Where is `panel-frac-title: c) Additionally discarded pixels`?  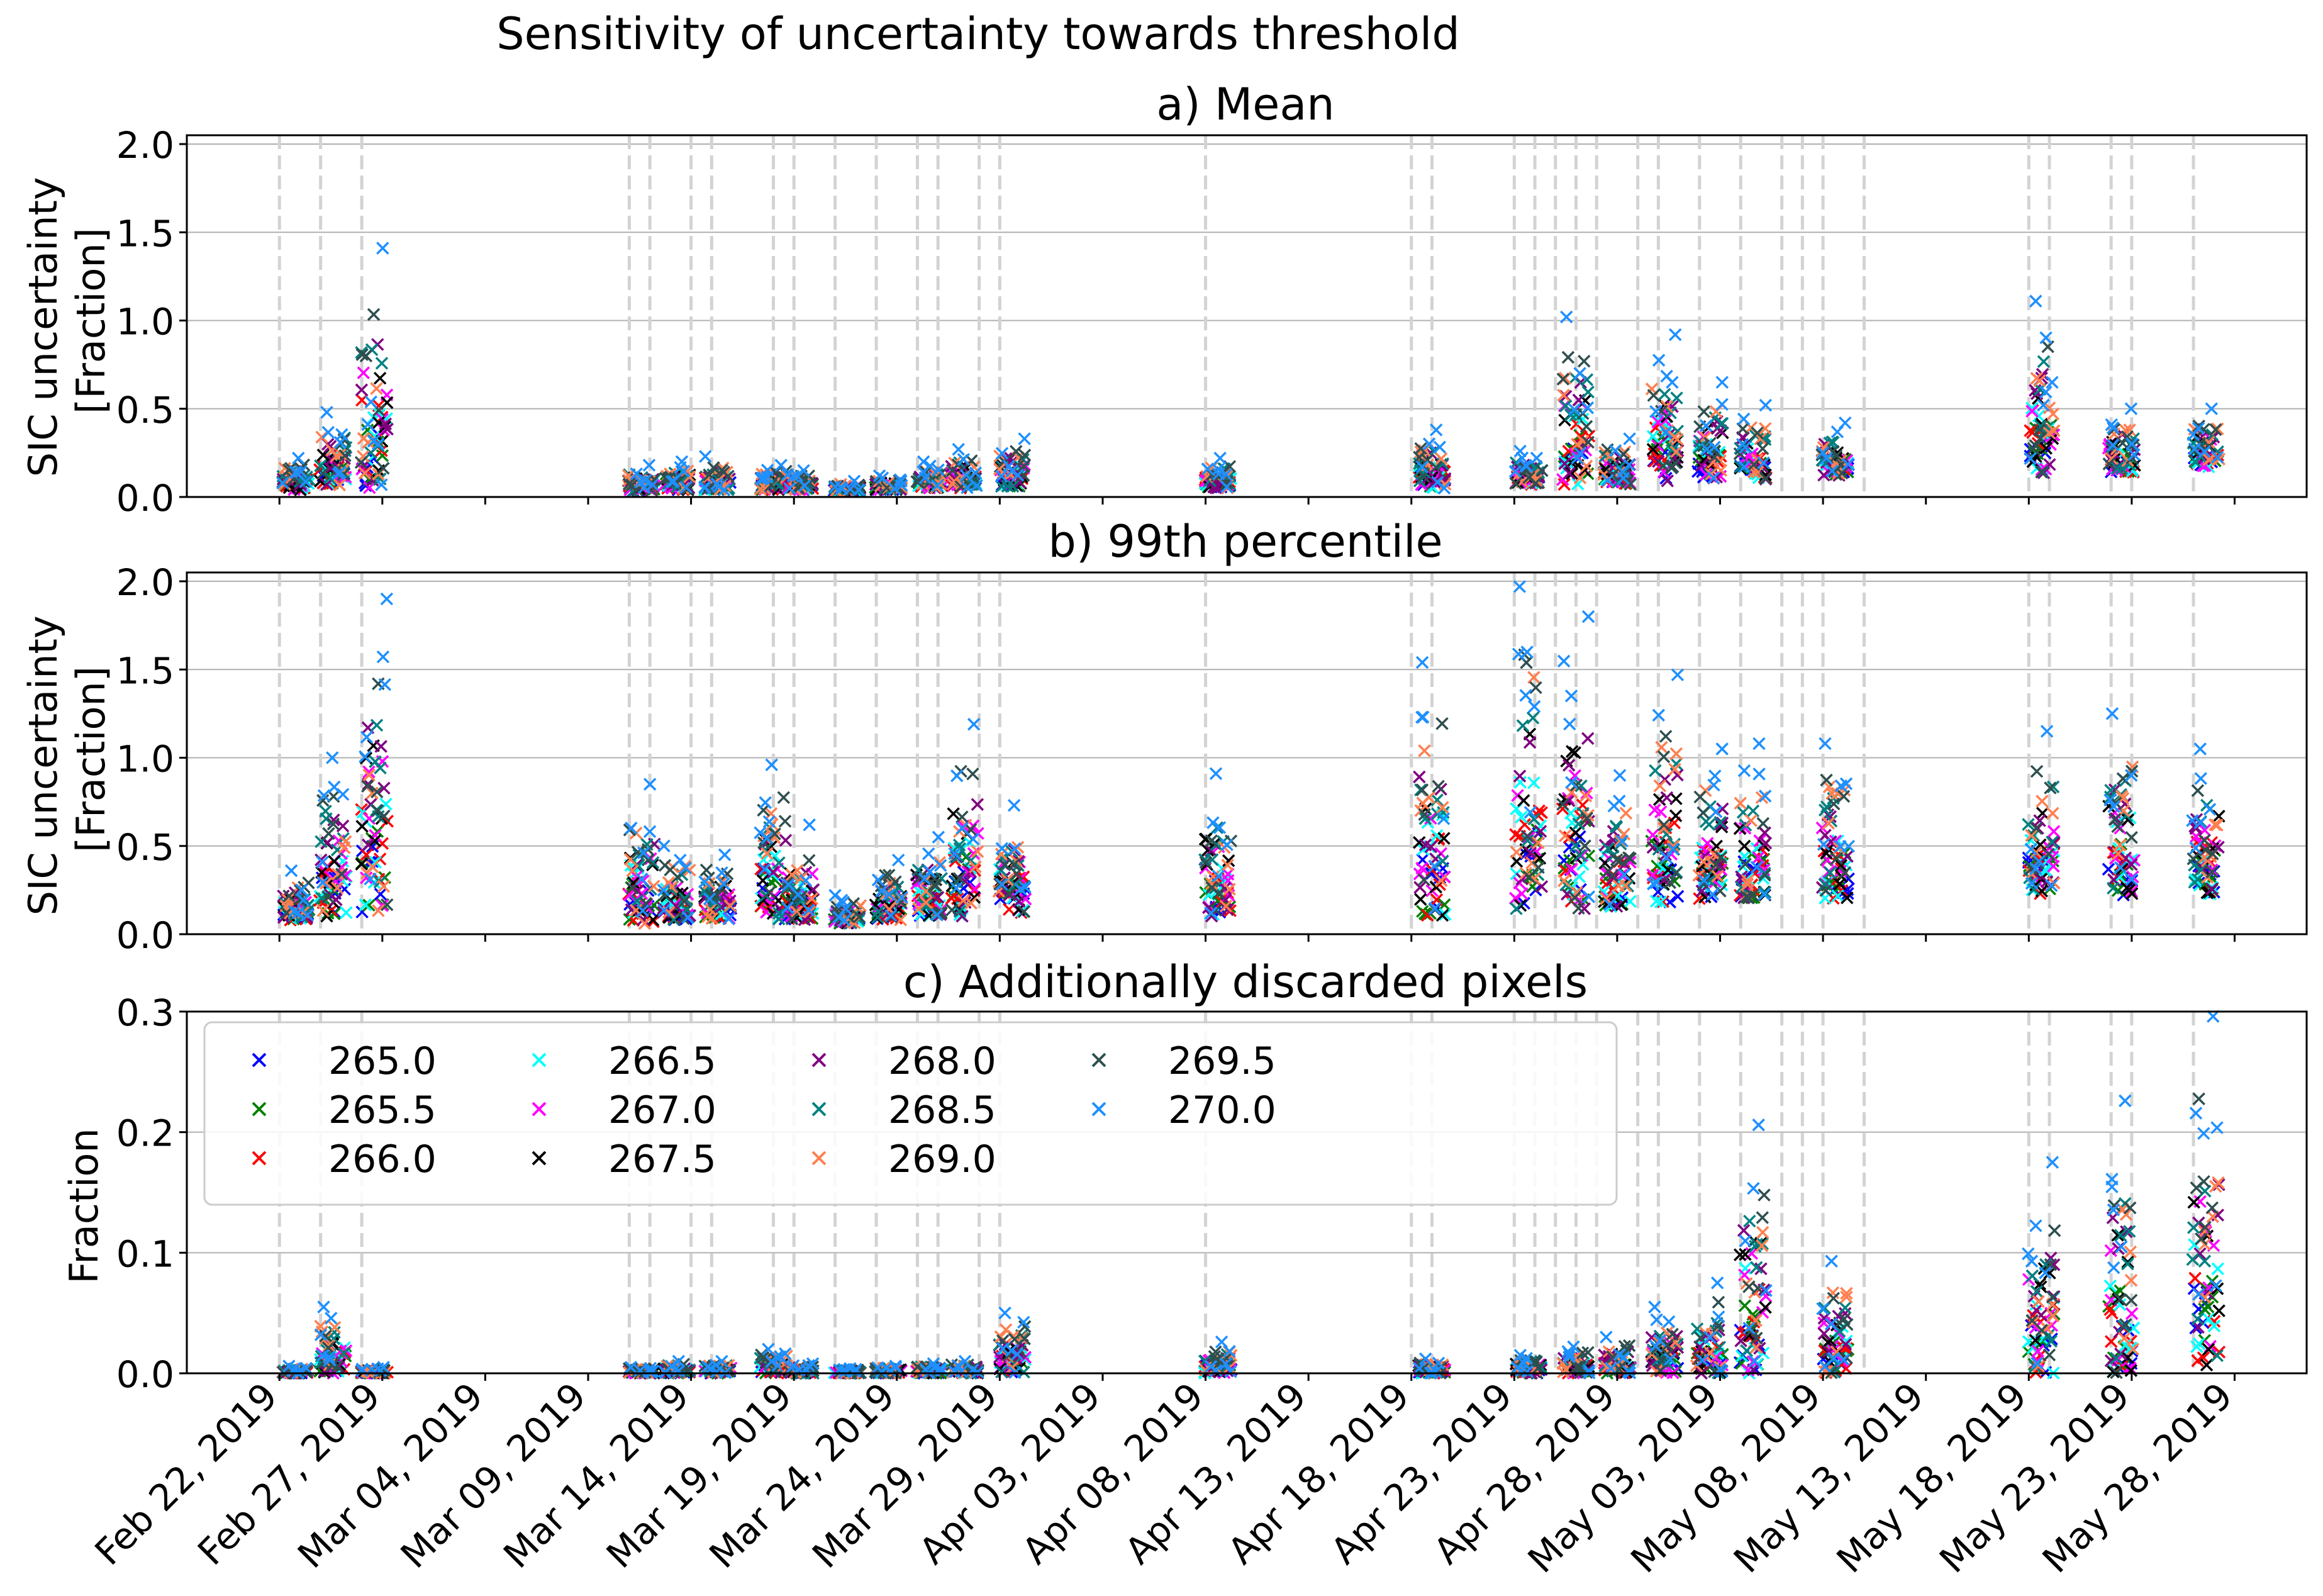 panel-frac-title: c) Additionally discarded pixels is located at coordinates (1245, 982).